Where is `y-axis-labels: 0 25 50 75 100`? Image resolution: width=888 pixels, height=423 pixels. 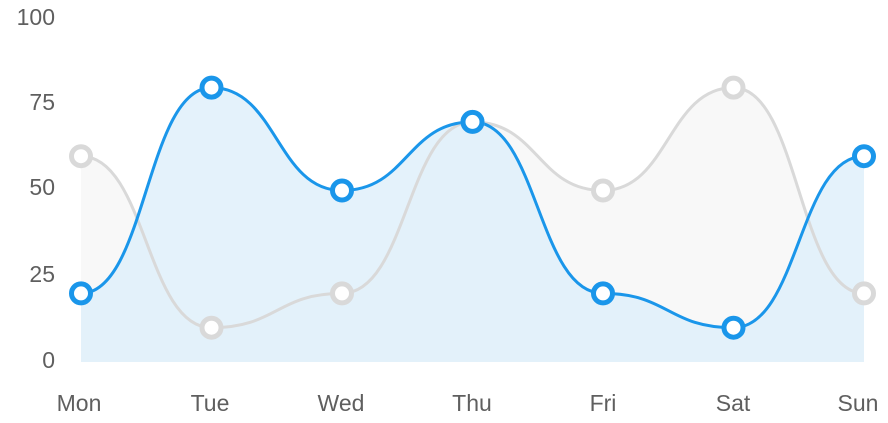
y-axis-labels: 0 25 50 75 100 is located at coordinates (36, 188).